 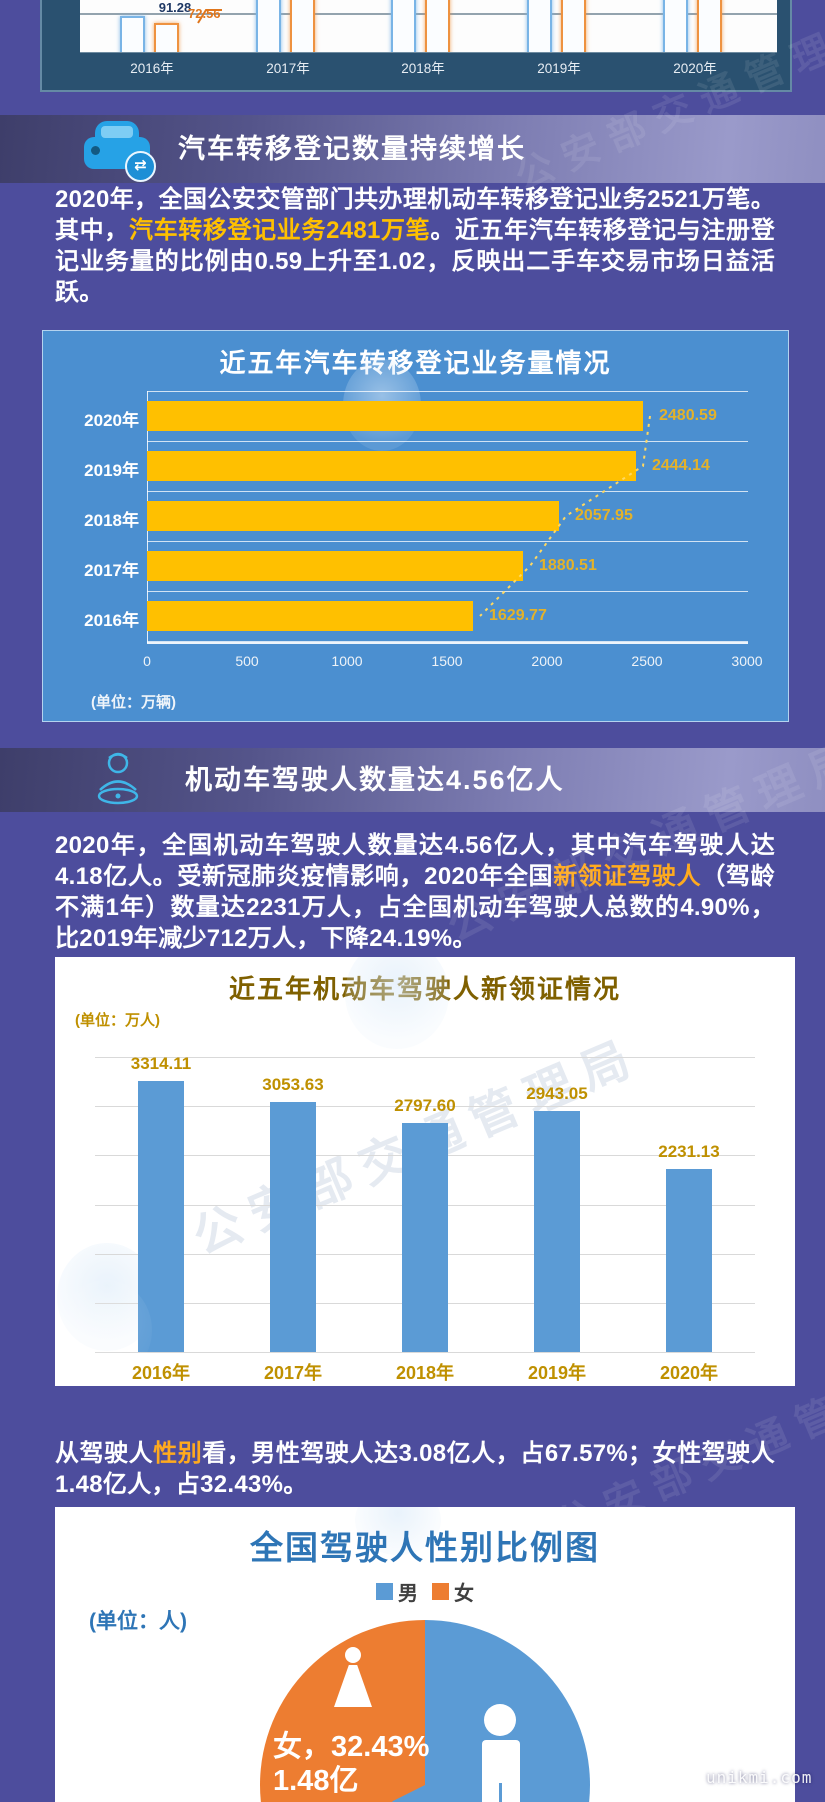 I want to click on para2-highlight: 新领证驾驶人, so click(x=627, y=876).